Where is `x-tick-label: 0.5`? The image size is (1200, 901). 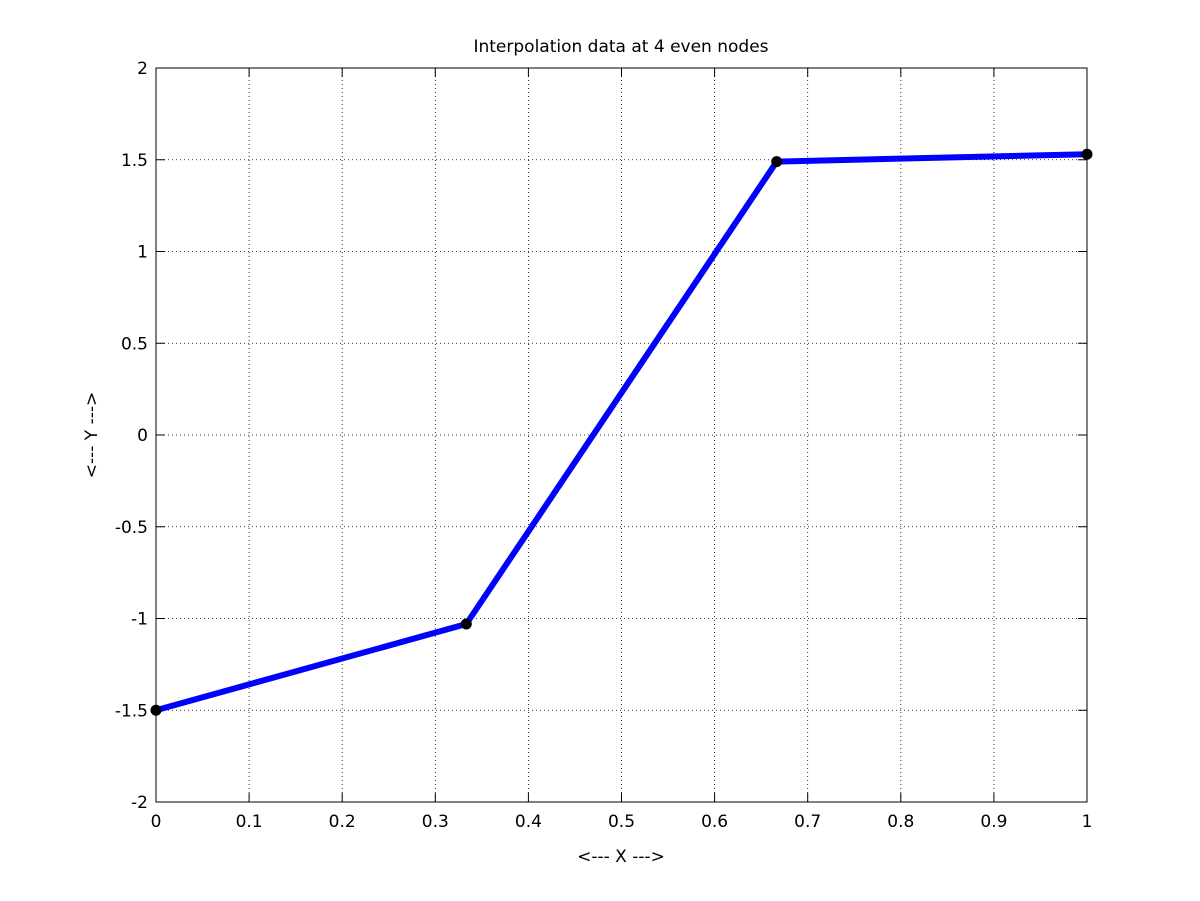
x-tick-label: 0.5 is located at coordinates (621, 822).